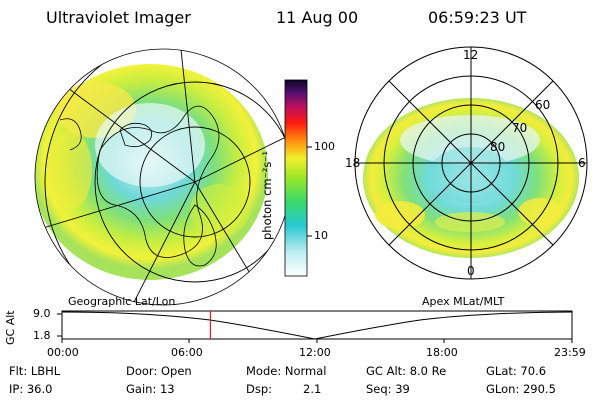  I want to click on altitude-plot-frame, so click(317, 325).